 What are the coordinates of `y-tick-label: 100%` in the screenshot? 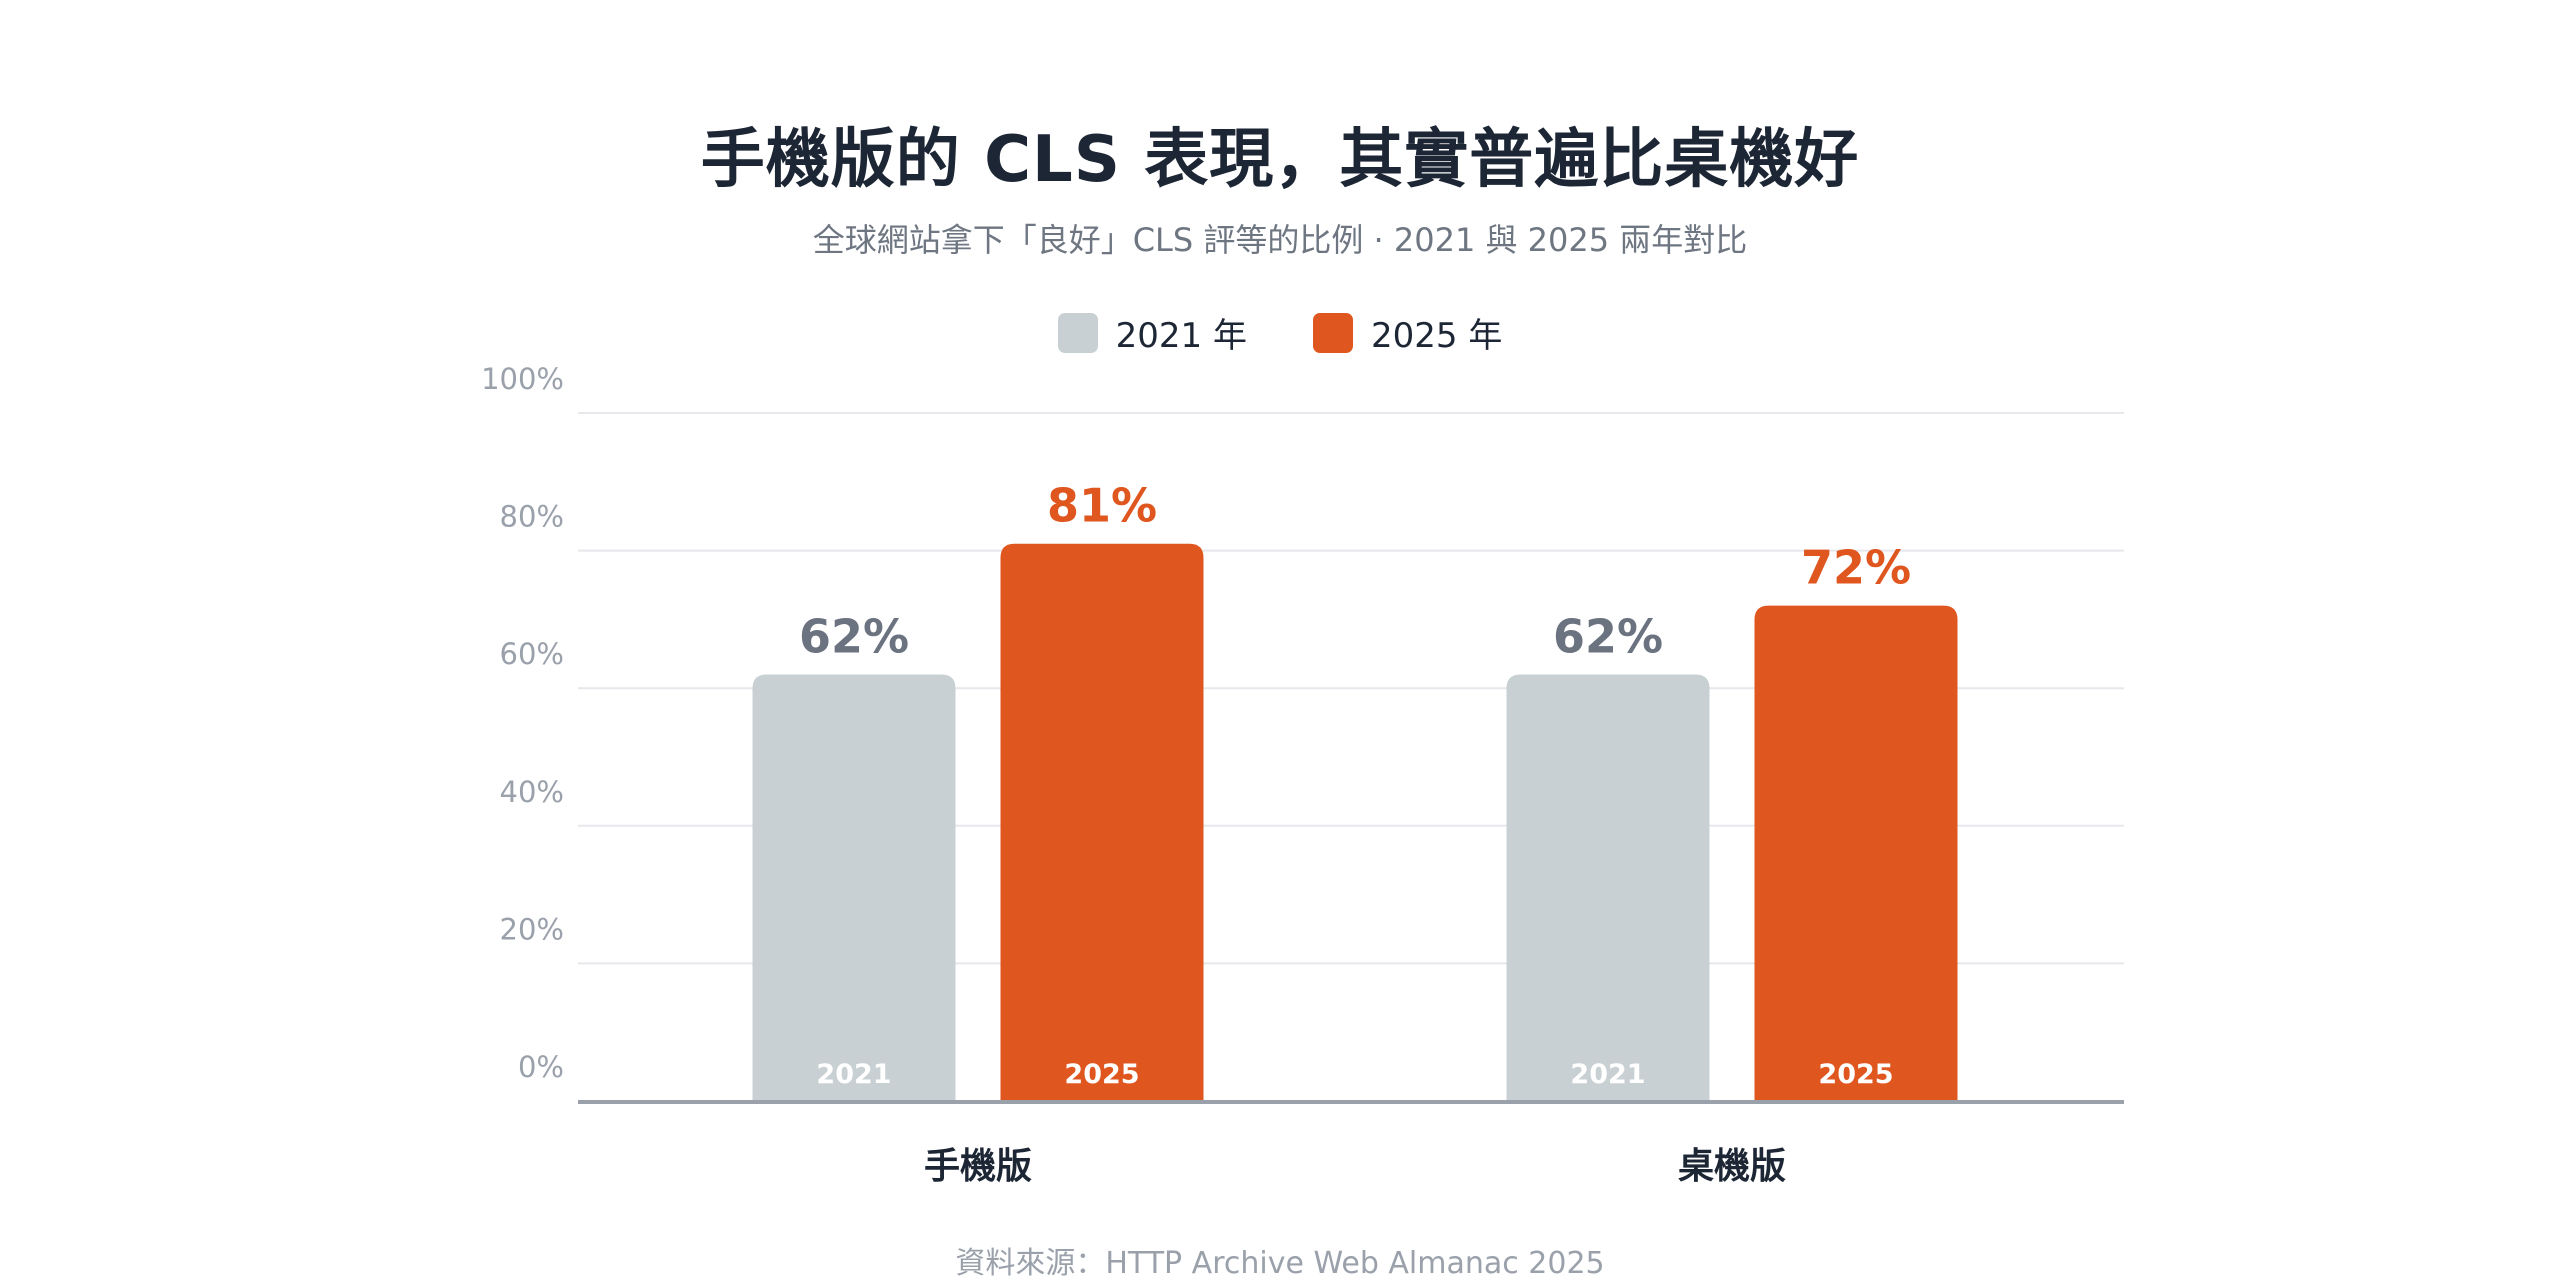 It's located at (522, 379).